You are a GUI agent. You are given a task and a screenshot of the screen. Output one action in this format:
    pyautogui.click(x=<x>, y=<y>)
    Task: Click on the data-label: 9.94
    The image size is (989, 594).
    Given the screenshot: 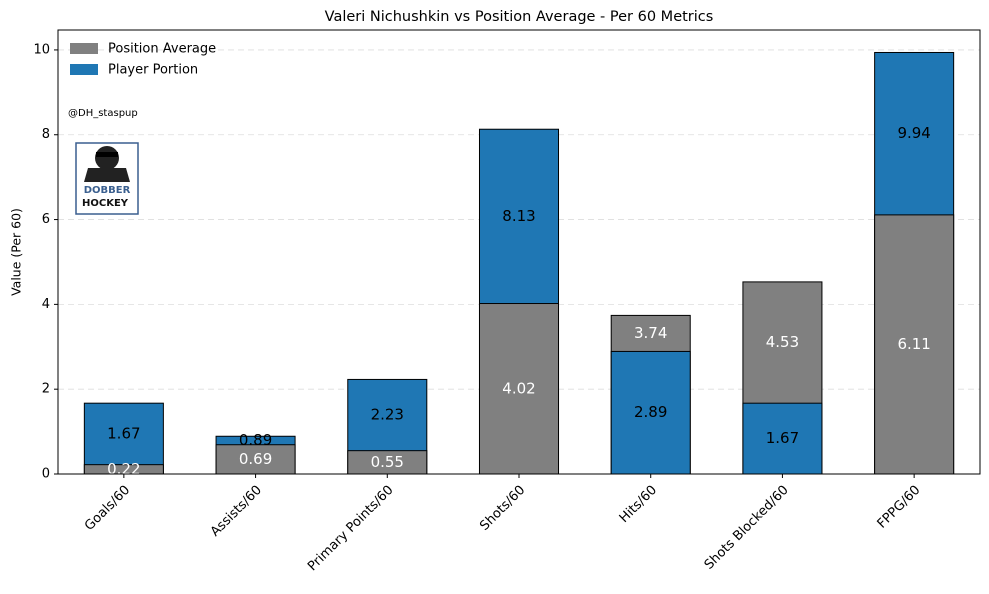 What is the action you would take?
    pyautogui.click(x=913, y=133)
    